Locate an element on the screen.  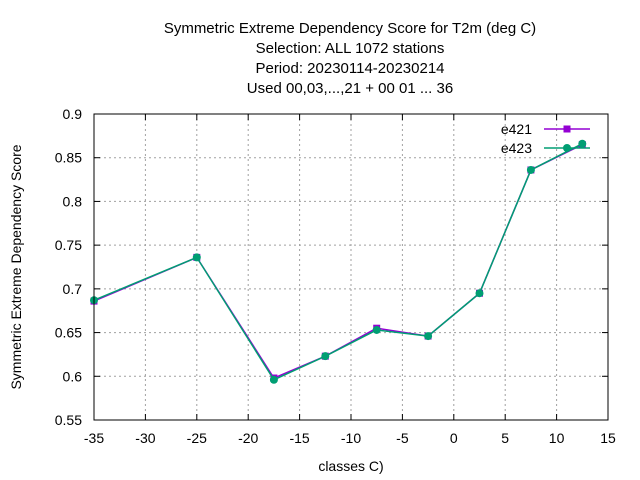
y-tick-label: 0.8 is located at coordinates (73, 201).